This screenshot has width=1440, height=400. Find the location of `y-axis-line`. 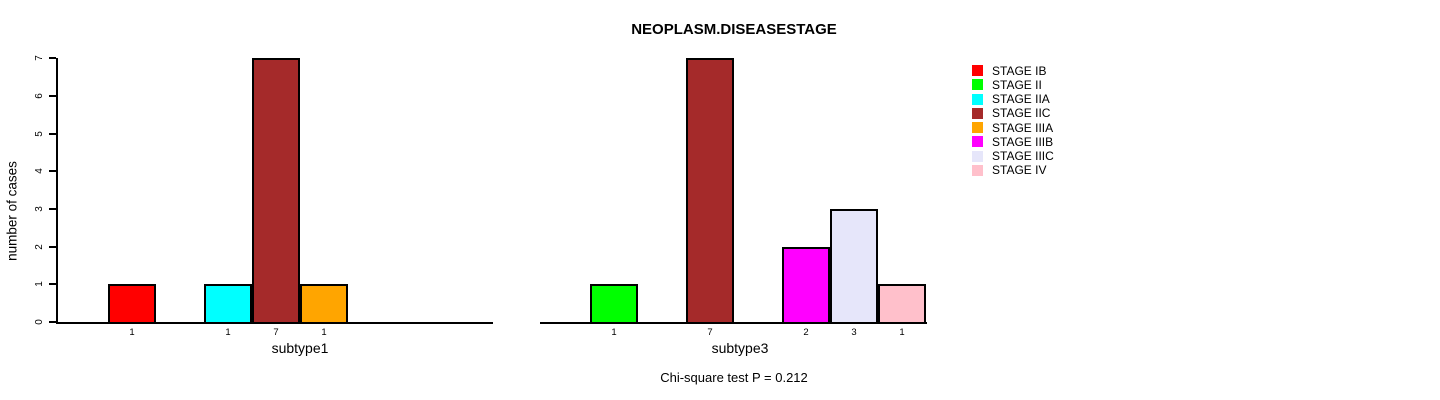

y-axis-line is located at coordinates (57, 191).